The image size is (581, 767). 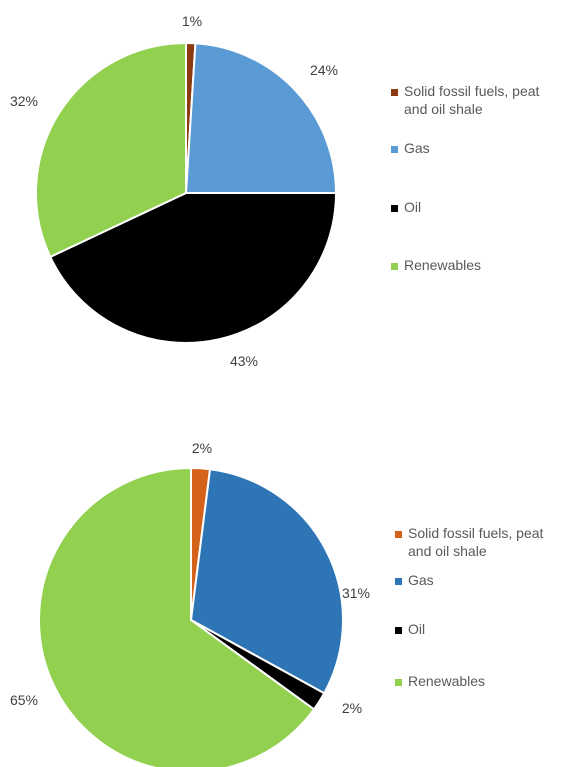 I want to click on data-label-solid-fossil-fuels-peat-and-oil-shale: 2%, so click(x=202, y=448).